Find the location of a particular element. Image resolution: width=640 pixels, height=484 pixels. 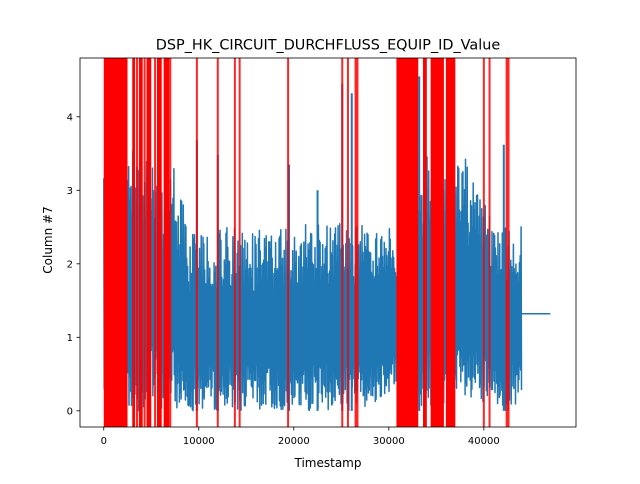

y-tick-label: 1 is located at coordinates (70, 338).